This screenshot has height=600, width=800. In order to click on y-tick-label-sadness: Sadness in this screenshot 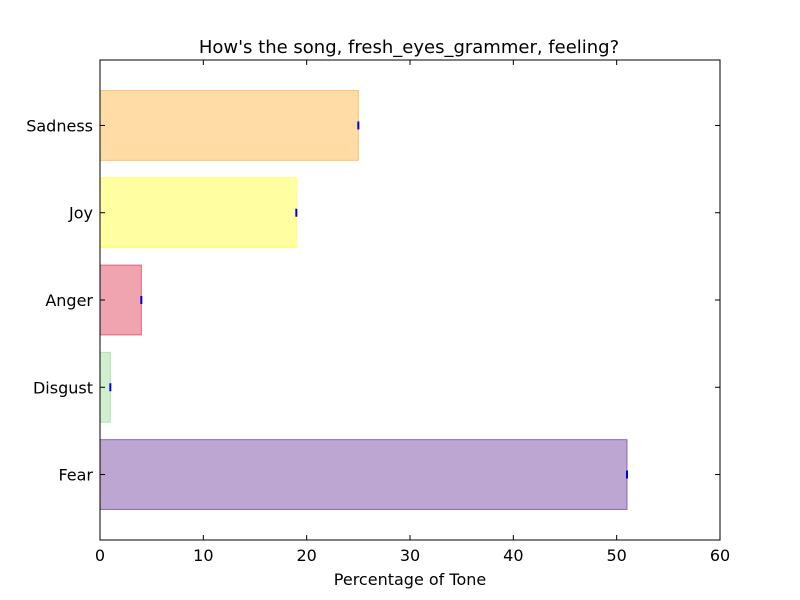, I will do `click(59, 125)`.